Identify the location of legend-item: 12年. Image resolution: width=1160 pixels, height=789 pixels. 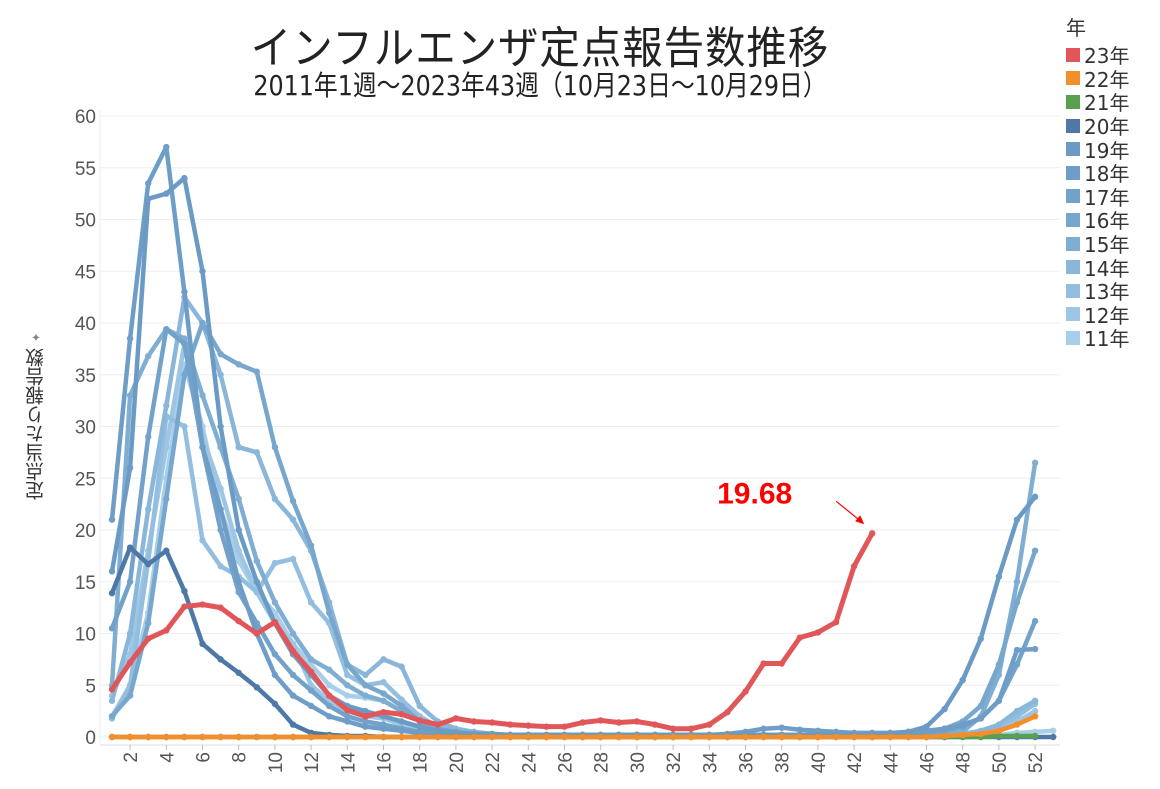
(1097, 315).